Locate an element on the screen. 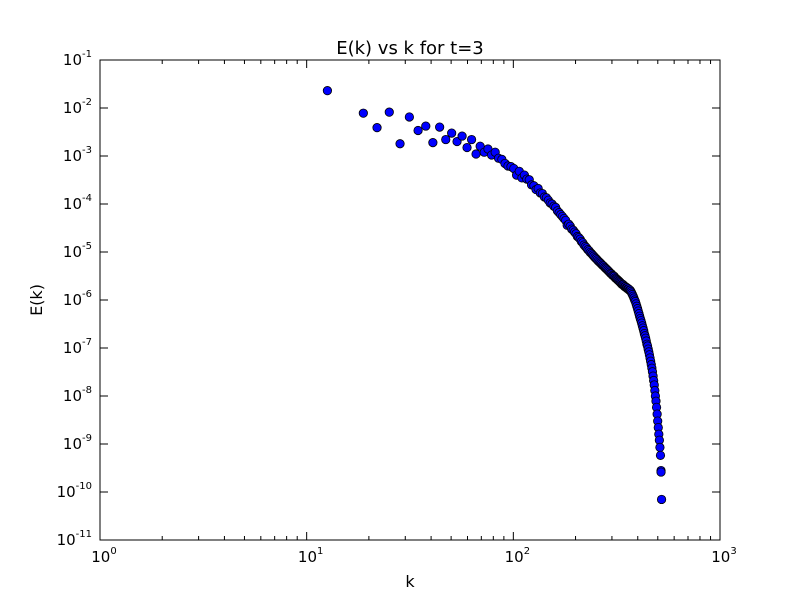 The width and height of the screenshot is (800, 600). y-tick-label: 10⁻⁴ is located at coordinates (77, 203).